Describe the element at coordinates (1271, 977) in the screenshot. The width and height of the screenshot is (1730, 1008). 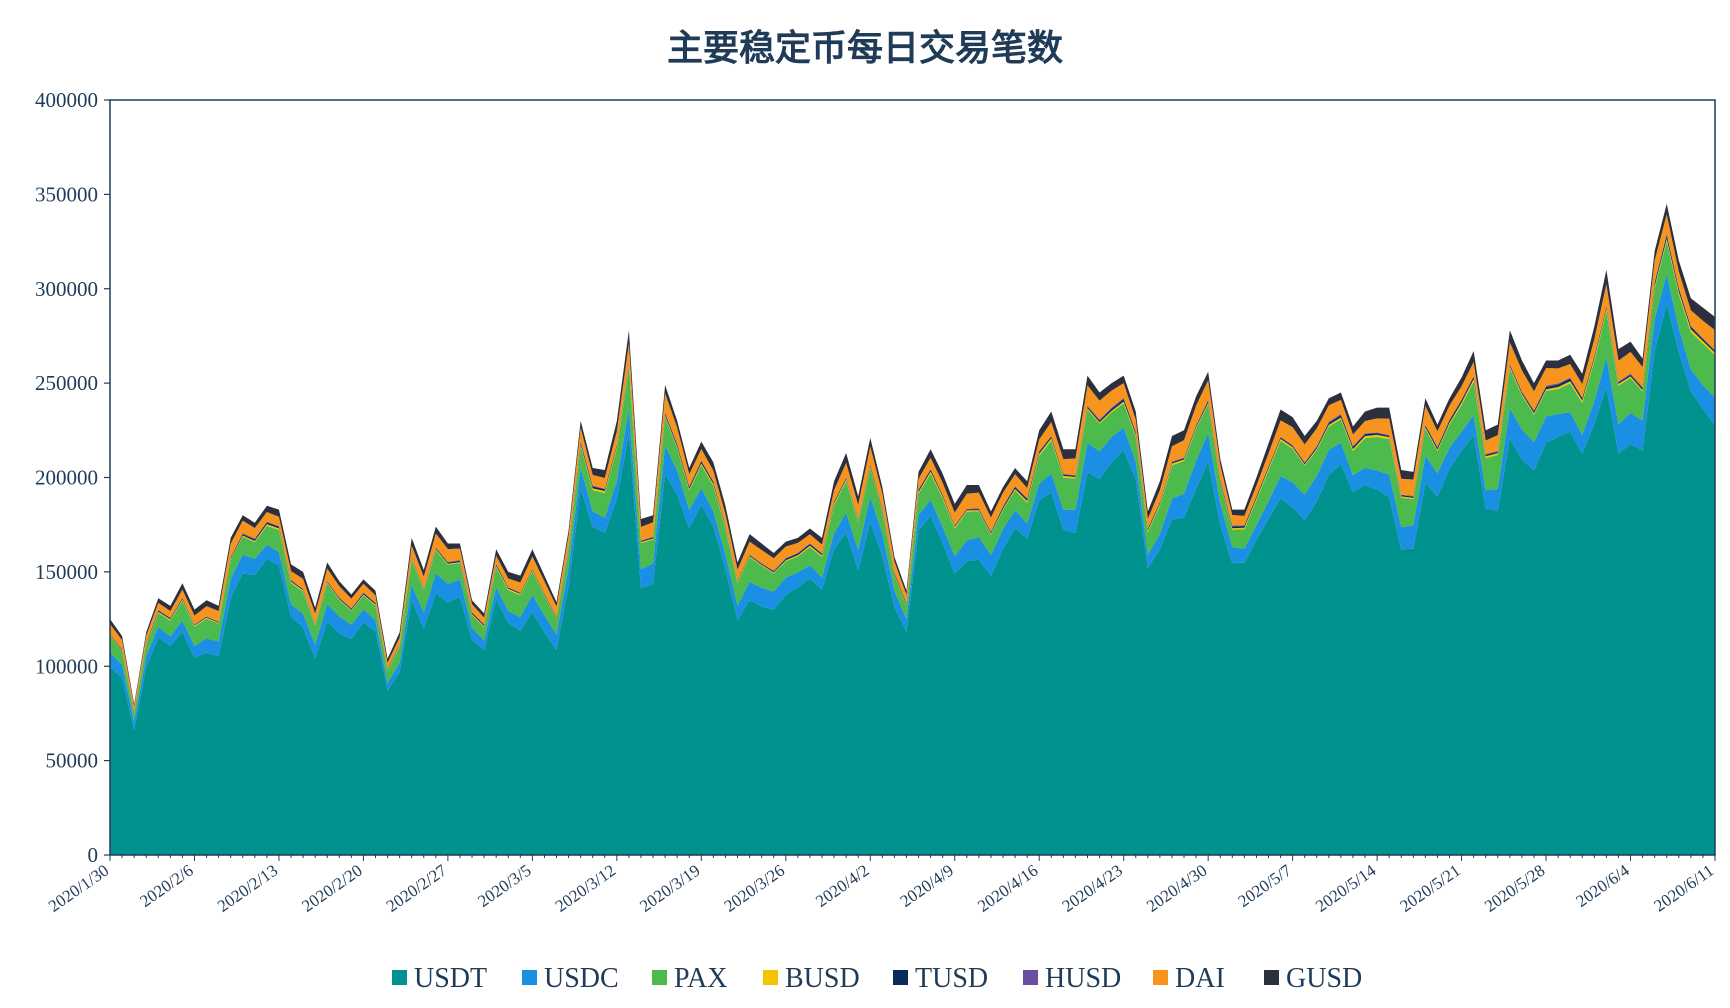
I see `legend-swatch-gusd` at that location.